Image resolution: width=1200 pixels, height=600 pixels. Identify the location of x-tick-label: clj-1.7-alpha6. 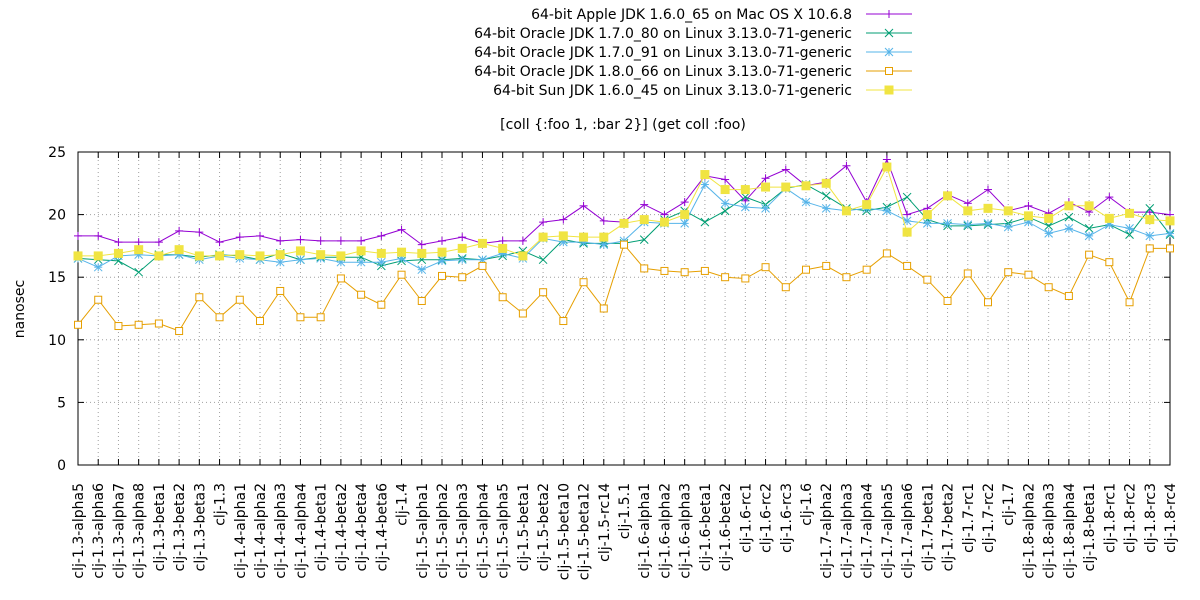
(908, 531).